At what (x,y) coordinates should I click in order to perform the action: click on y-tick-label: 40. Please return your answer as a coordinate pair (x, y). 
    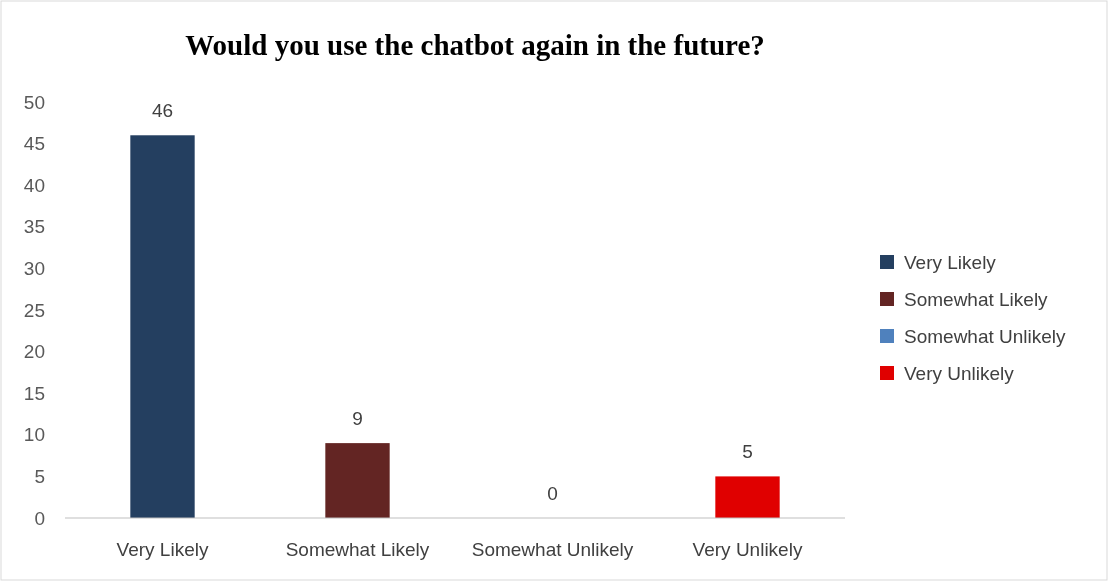
    Looking at the image, I should click on (34, 185).